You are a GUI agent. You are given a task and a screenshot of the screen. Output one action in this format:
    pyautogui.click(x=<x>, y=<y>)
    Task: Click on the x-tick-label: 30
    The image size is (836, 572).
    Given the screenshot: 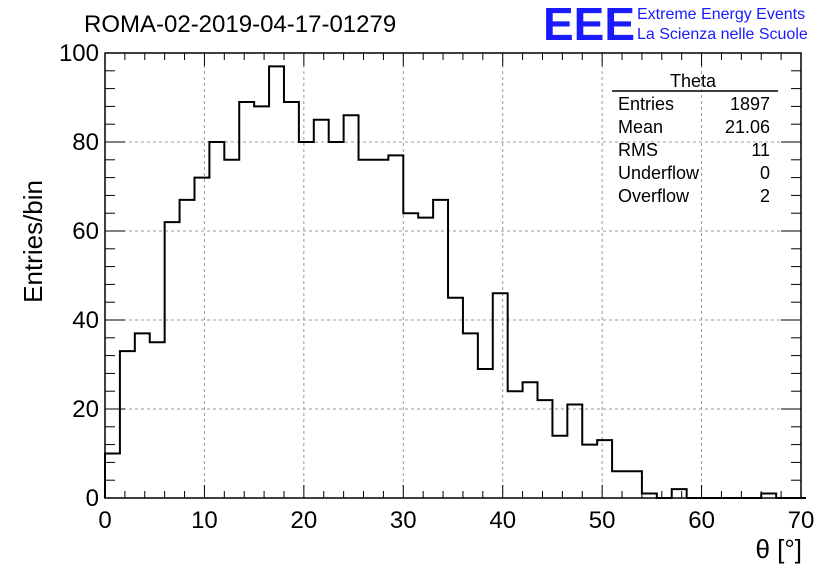 What is the action you would take?
    pyautogui.click(x=403, y=520)
    